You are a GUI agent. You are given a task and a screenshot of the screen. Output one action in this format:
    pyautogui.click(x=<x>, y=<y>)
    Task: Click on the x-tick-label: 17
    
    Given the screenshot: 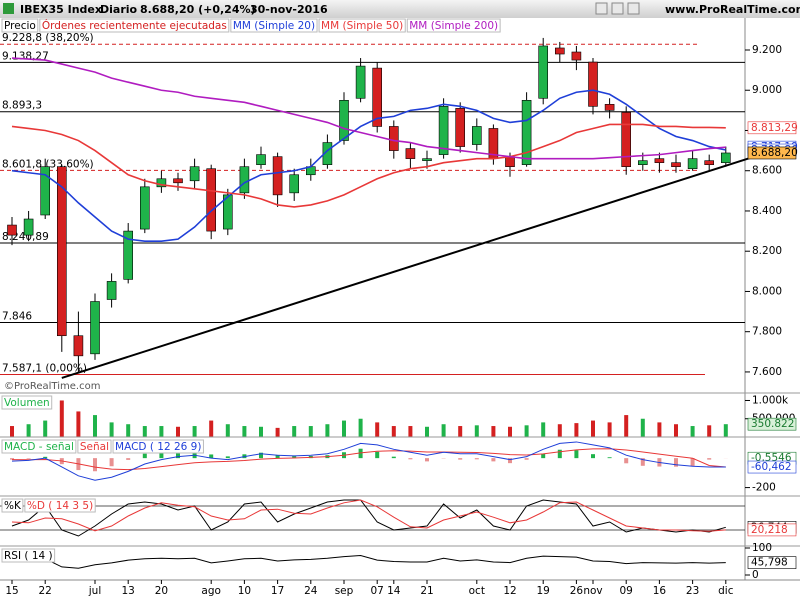 What is the action you would take?
    pyautogui.click(x=277, y=591)
    